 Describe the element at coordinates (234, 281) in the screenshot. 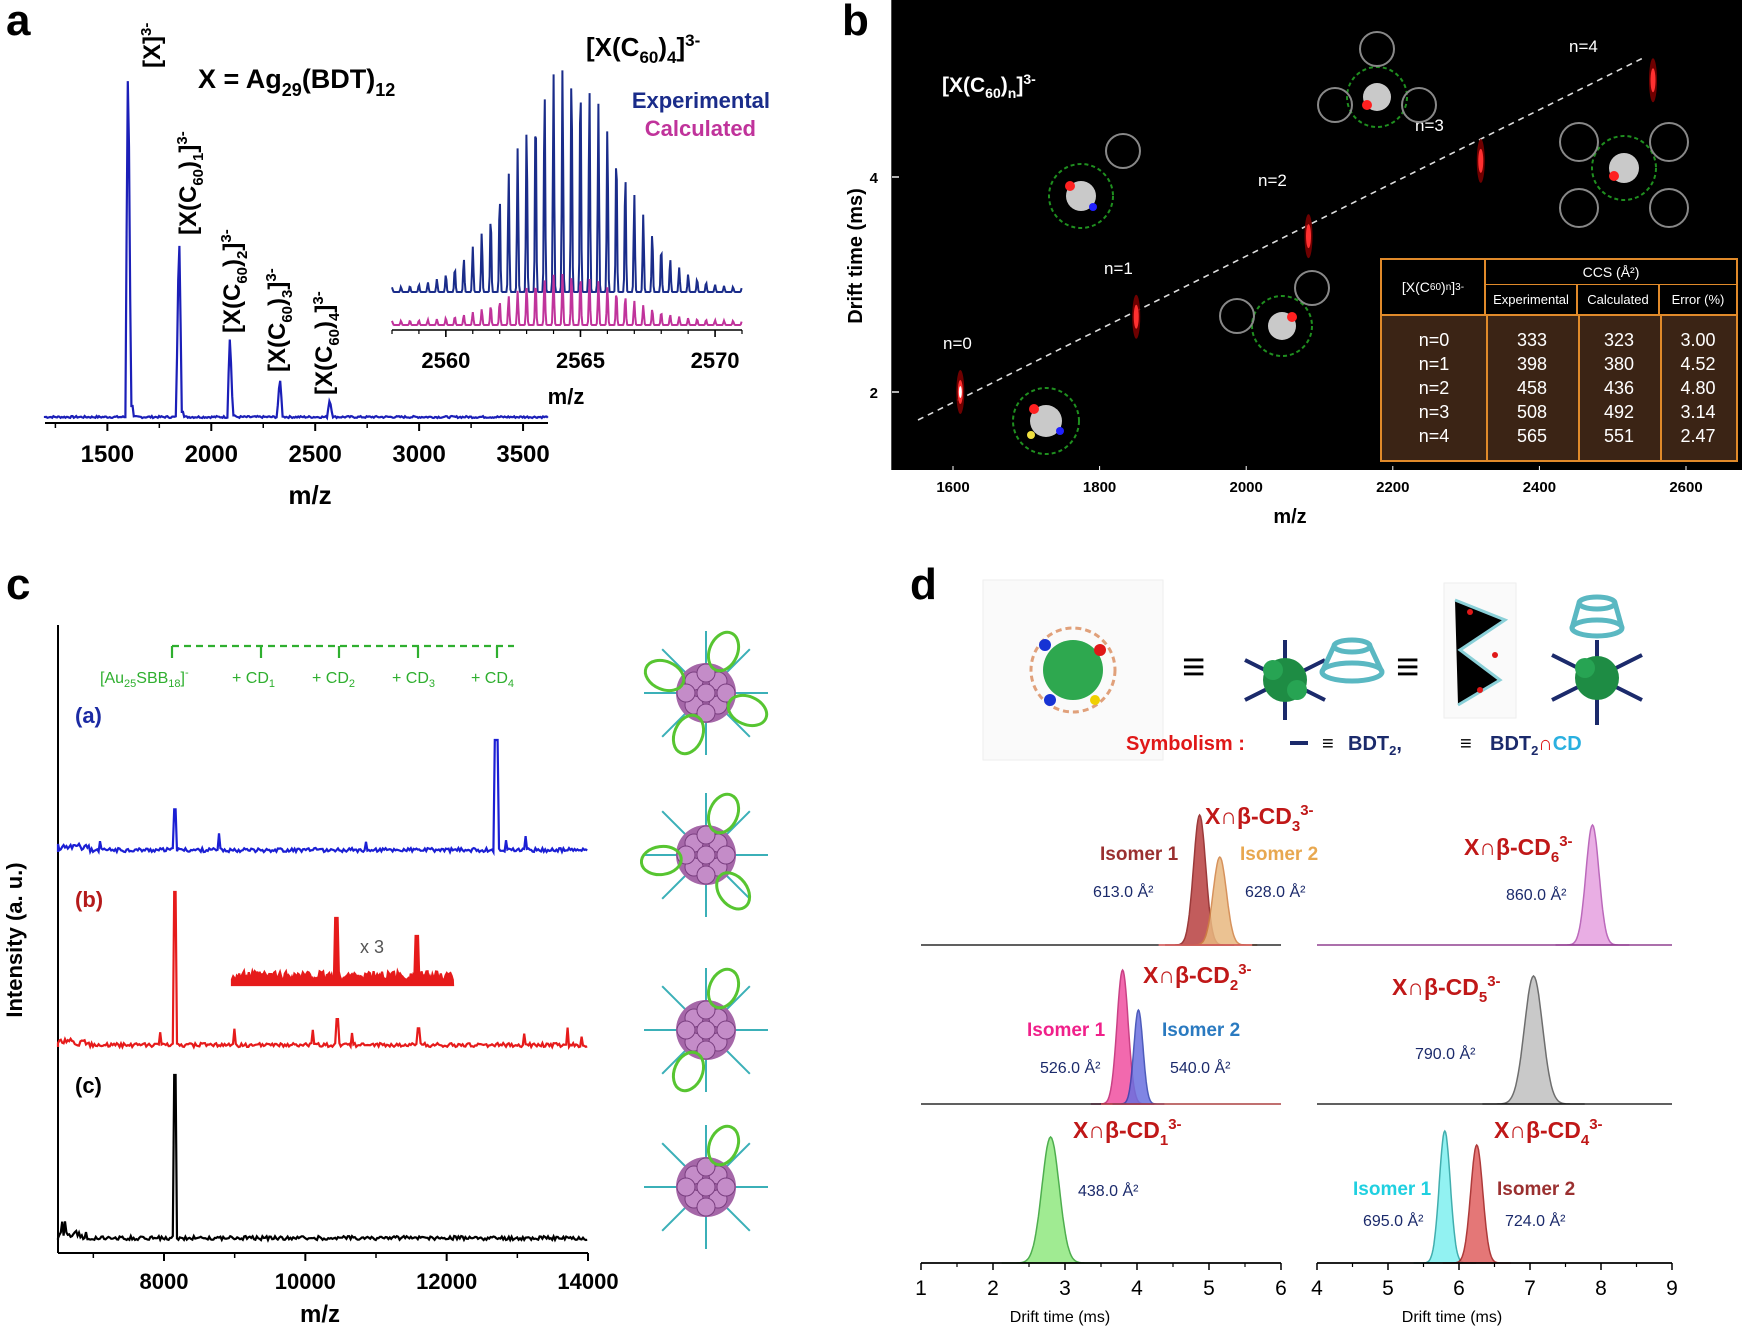

I see `peak-label-xc60-2: [X(C60)2]3-` at that location.